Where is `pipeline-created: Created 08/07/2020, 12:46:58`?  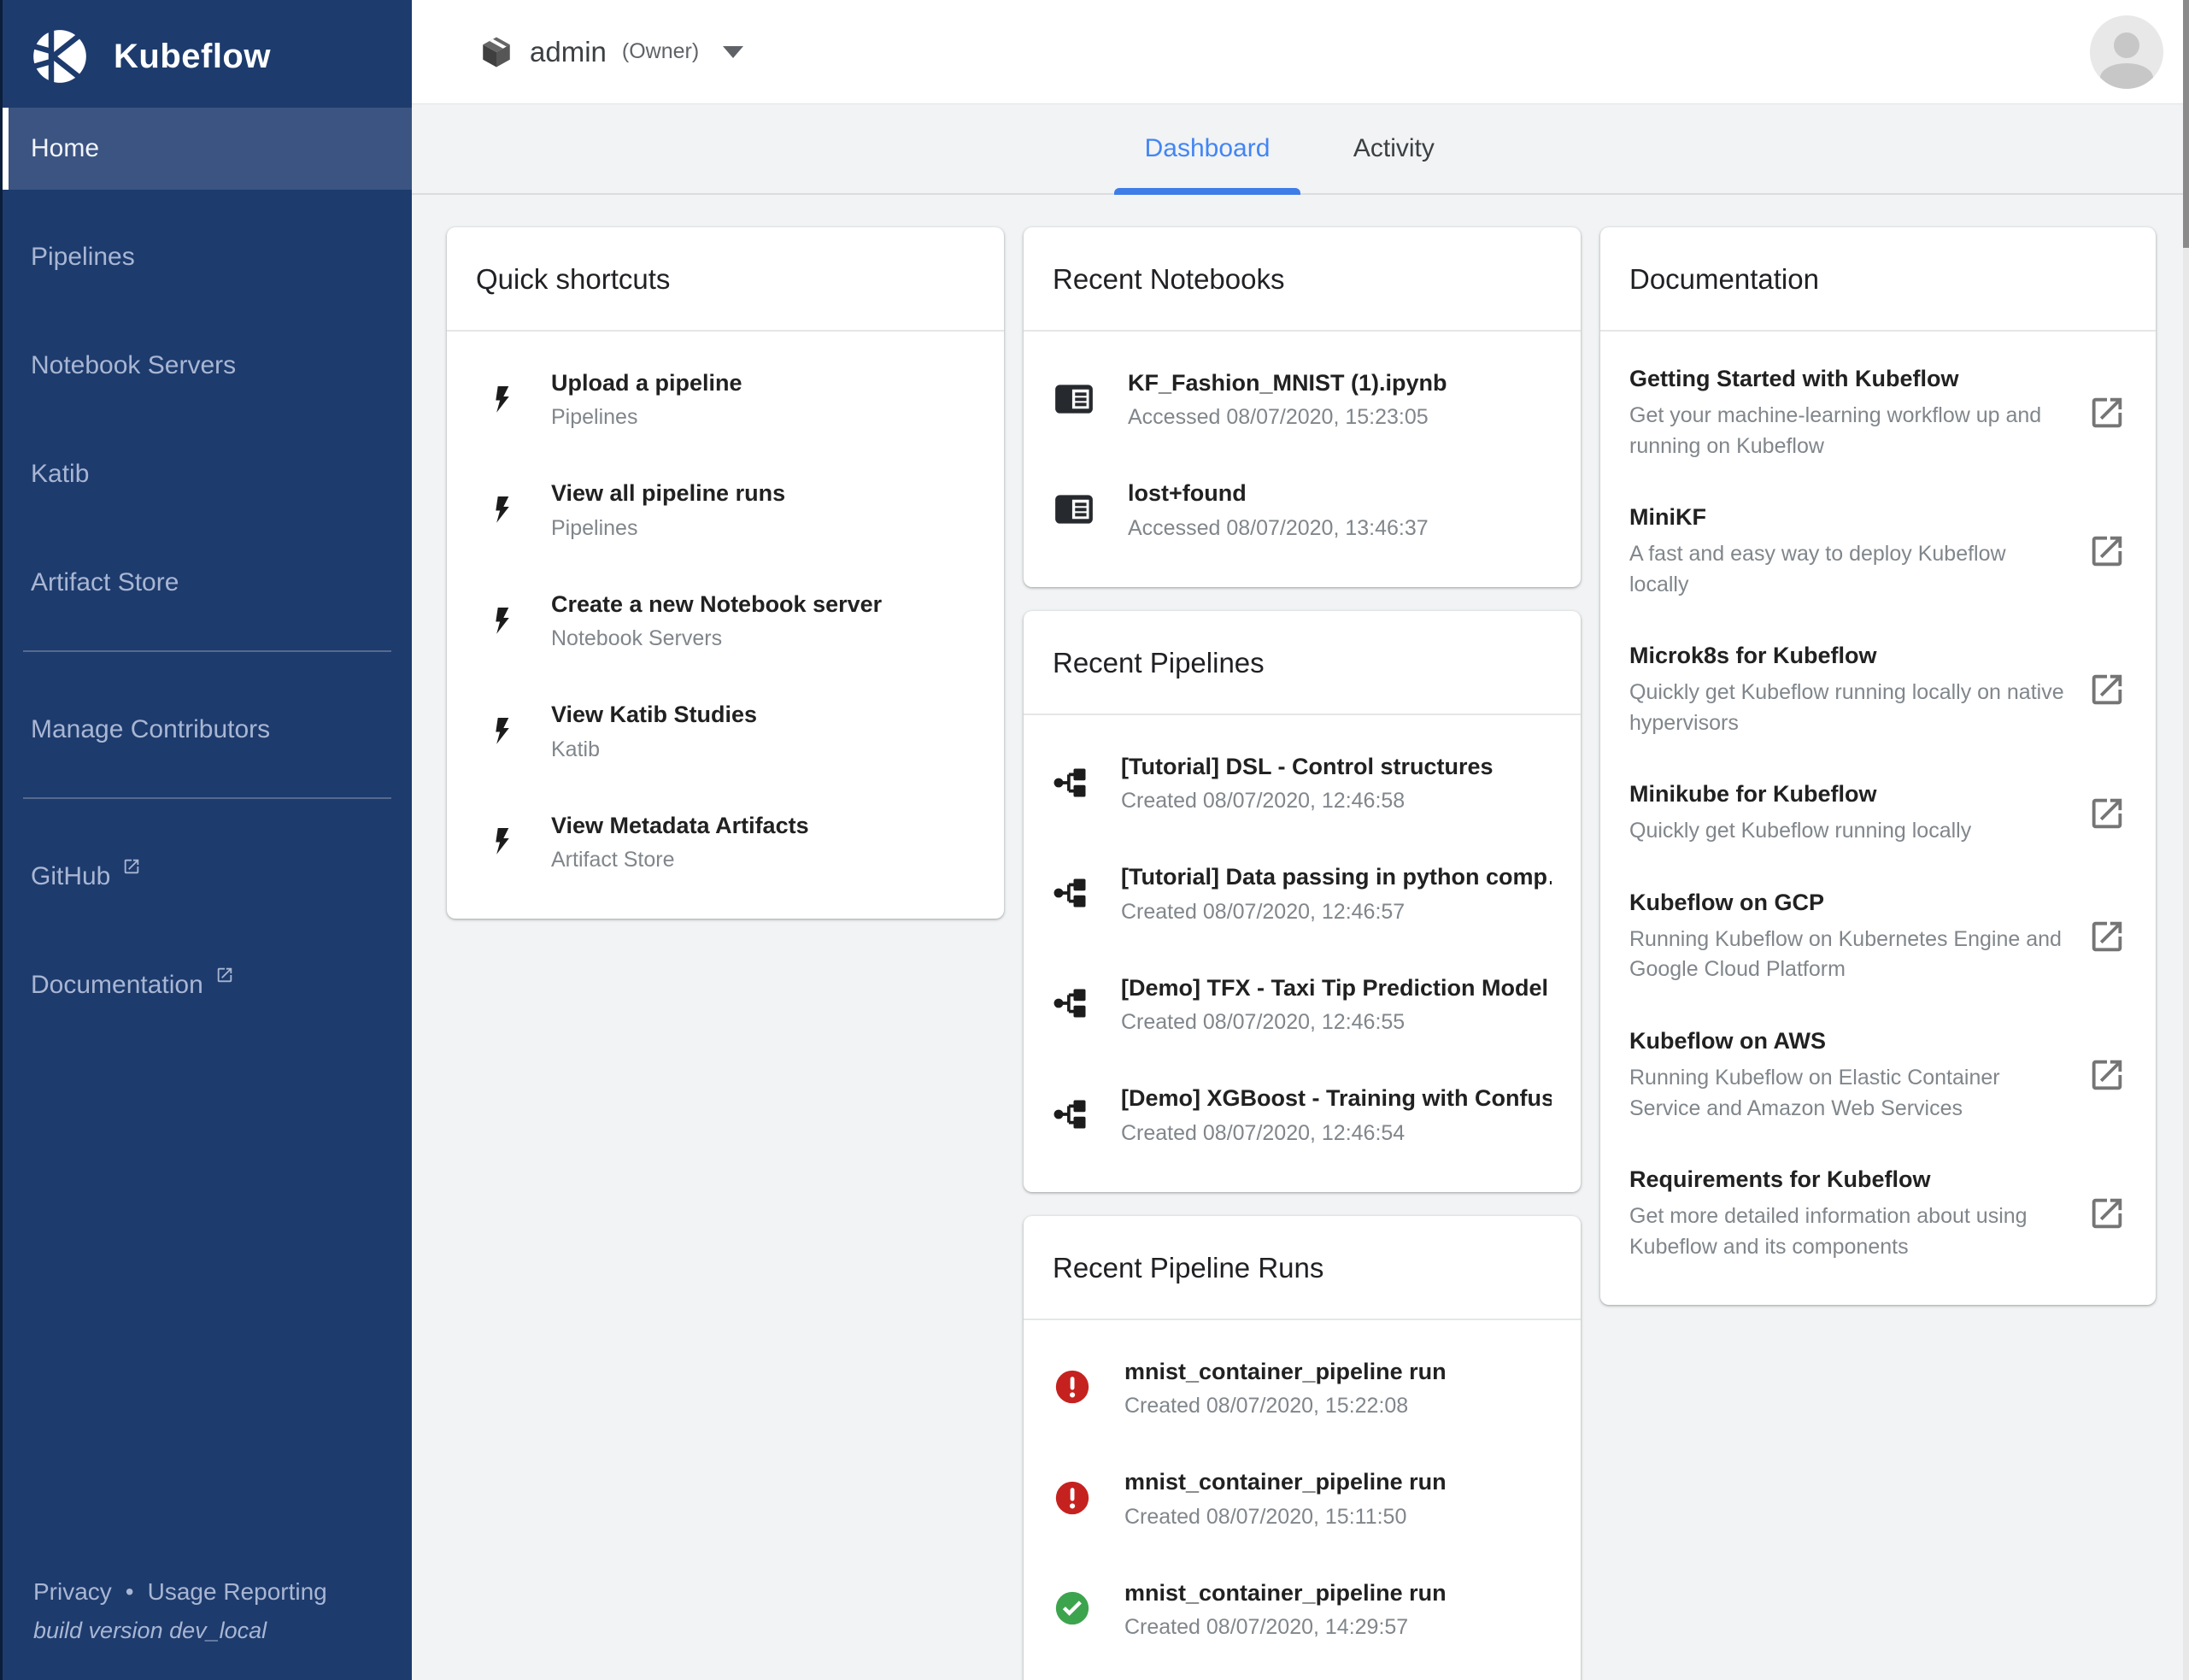 pipeline-created: Created 08/07/2020, 12:46:58 is located at coordinates (1263, 801).